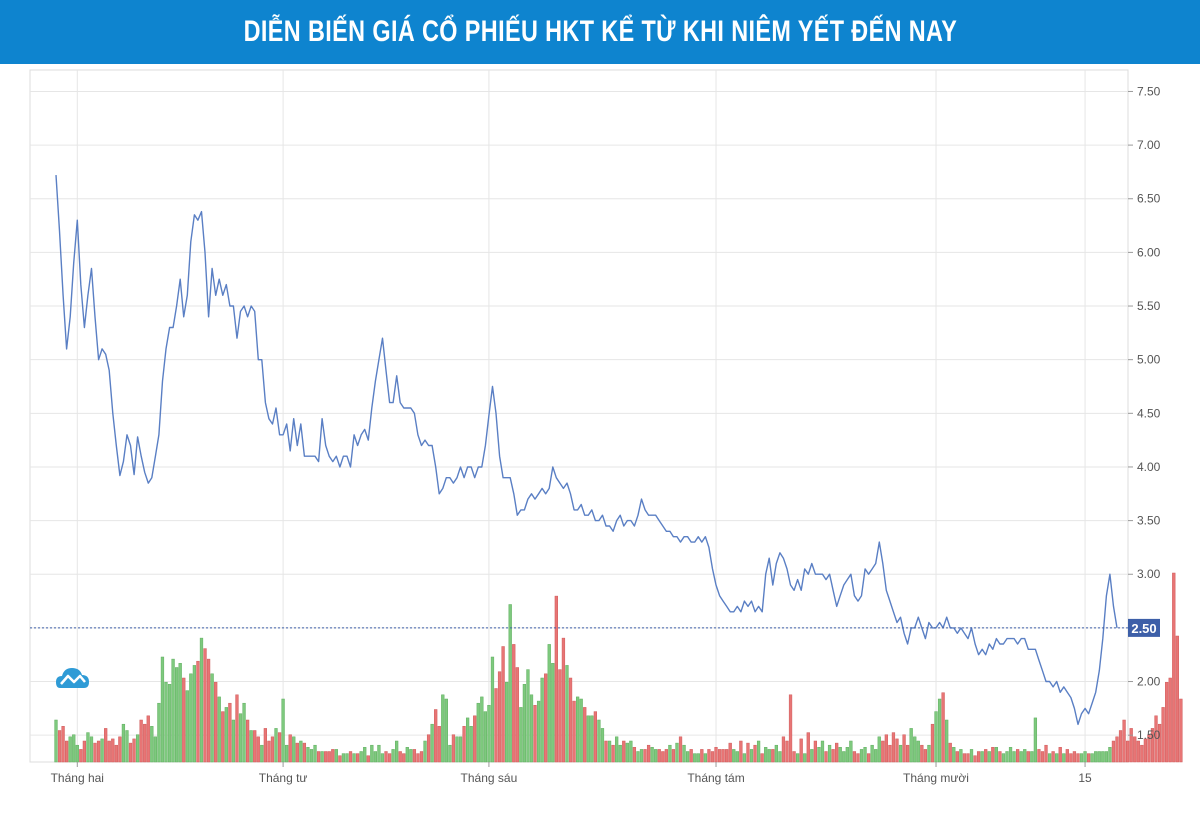 The image size is (1200, 823). Describe the element at coordinates (489, 778) in the screenshot. I see `x-tick-label: Tháng sáu` at that location.